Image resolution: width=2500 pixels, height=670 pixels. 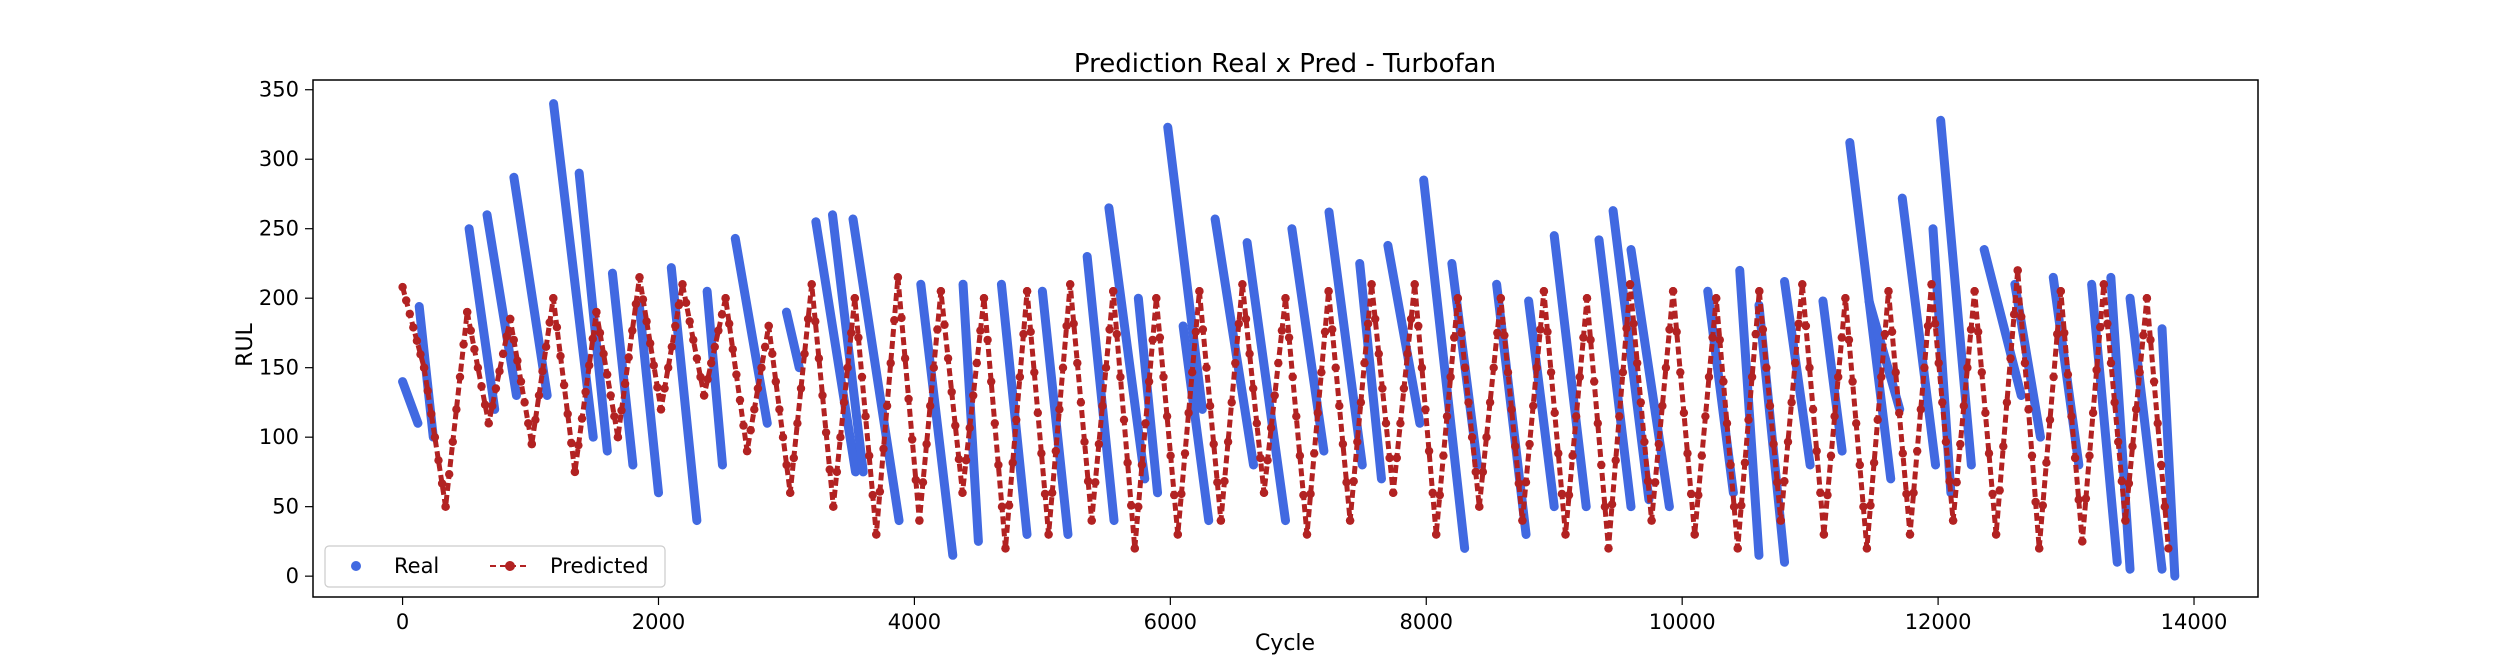 What do you see at coordinates (658, 622) in the screenshot?
I see `x-tick-label: 2000` at bounding box center [658, 622].